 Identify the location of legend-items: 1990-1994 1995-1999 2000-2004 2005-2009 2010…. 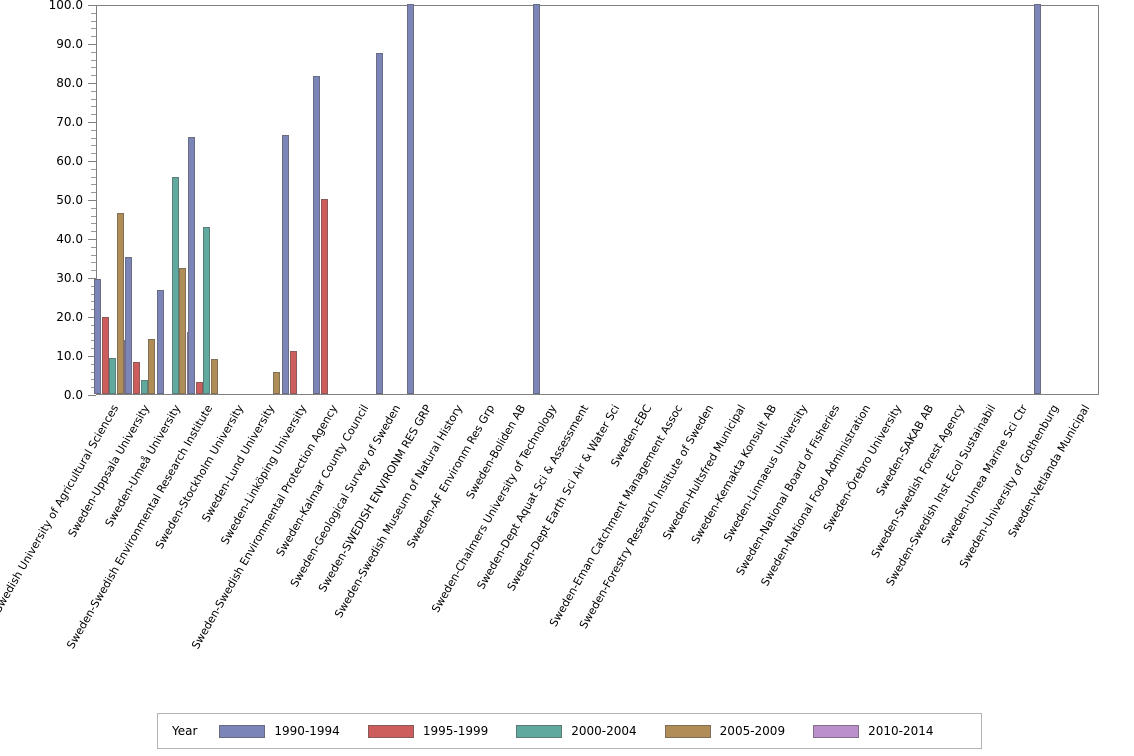
(590, 731).